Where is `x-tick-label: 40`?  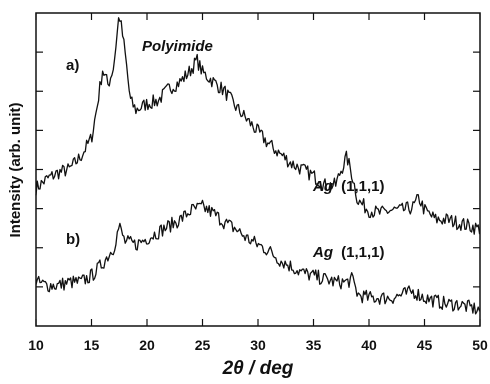
x-tick-label: 40 is located at coordinates (369, 345).